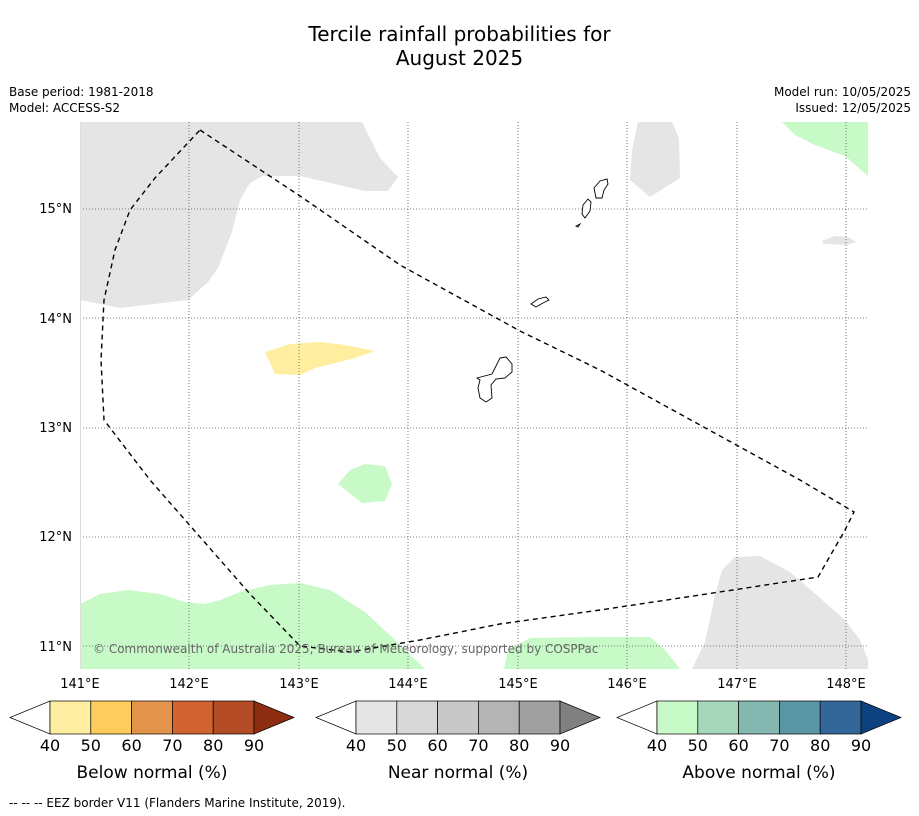 The height and width of the screenshot is (816, 919). Describe the element at coordinates (320, 358) in the screenshot. I see `below-normal-region` at that location.